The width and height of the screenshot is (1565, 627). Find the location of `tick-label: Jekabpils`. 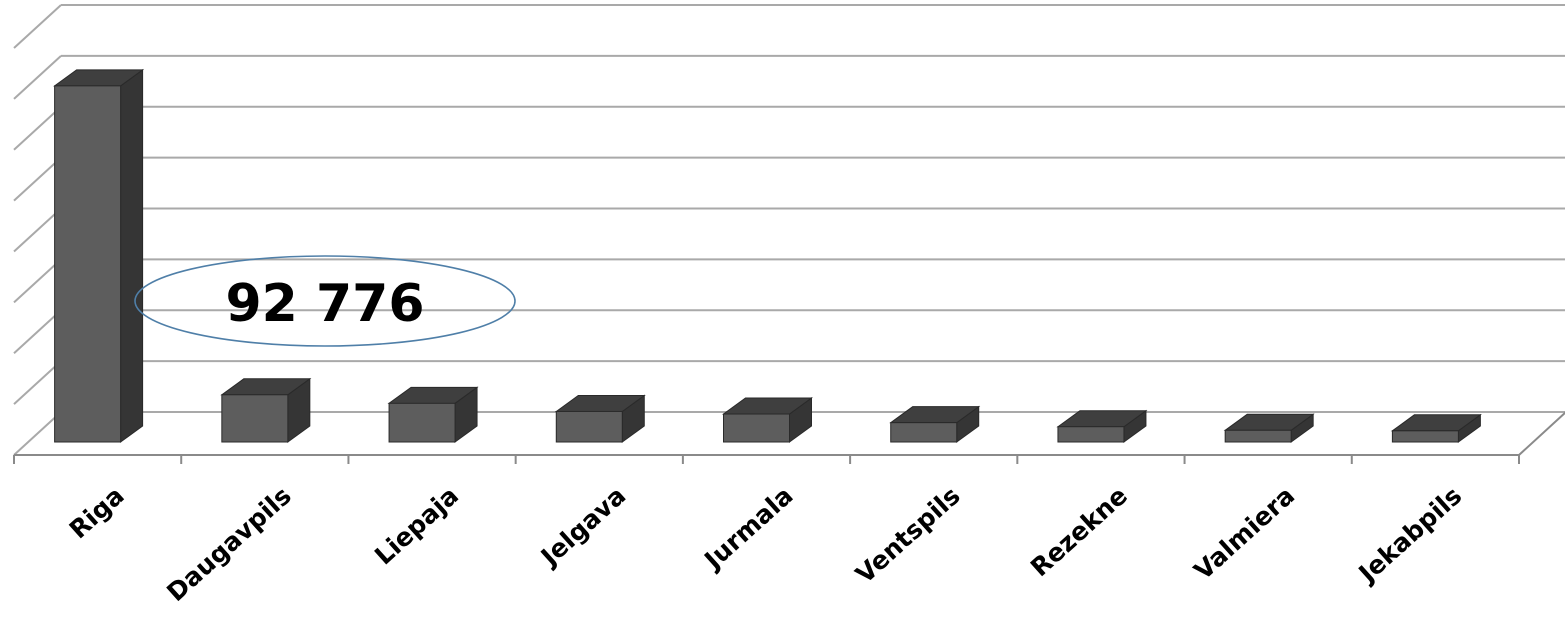

tick-label: Jekabpils is located at coordinates (1410, 535).